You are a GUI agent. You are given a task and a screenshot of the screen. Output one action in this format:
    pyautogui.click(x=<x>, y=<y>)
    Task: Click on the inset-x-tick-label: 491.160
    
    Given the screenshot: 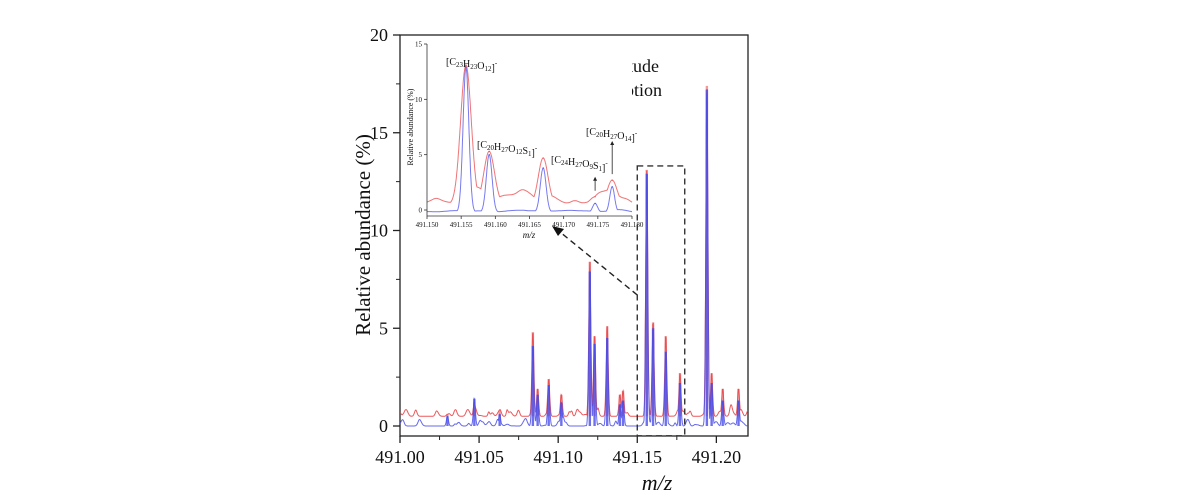 What is the action you would take?
    pyautogui.click(x=495, y=225)
    